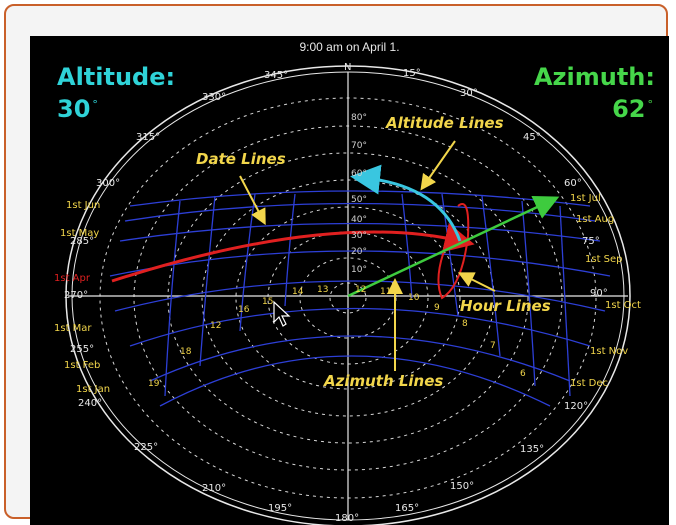  Describe the element at coordinates (359, 118) in the screenshot. I see `ring-label-80: 80°` at that location.